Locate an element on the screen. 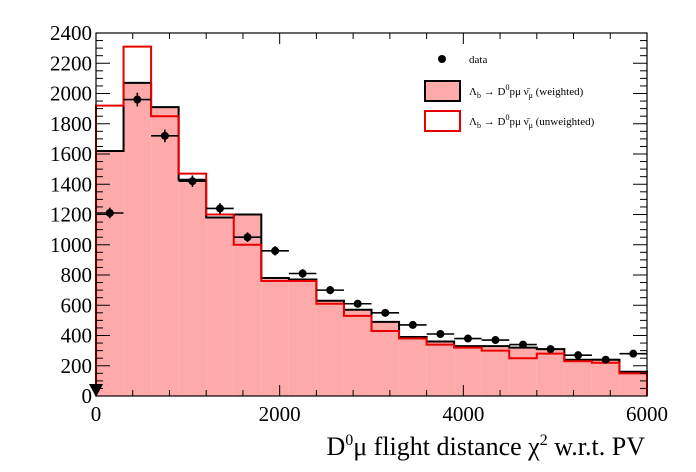 The width and height of the screenshot is (696, 472). y-tick-label: 200 is located at coordinates (77, 366).